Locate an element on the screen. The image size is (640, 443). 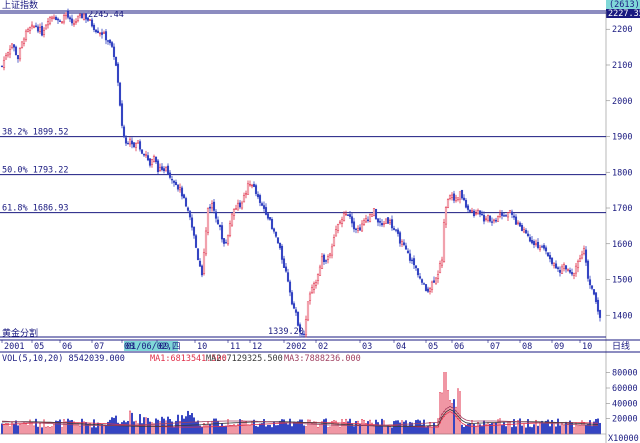
time-label-11: 03 is located at coordinates (367, 347).